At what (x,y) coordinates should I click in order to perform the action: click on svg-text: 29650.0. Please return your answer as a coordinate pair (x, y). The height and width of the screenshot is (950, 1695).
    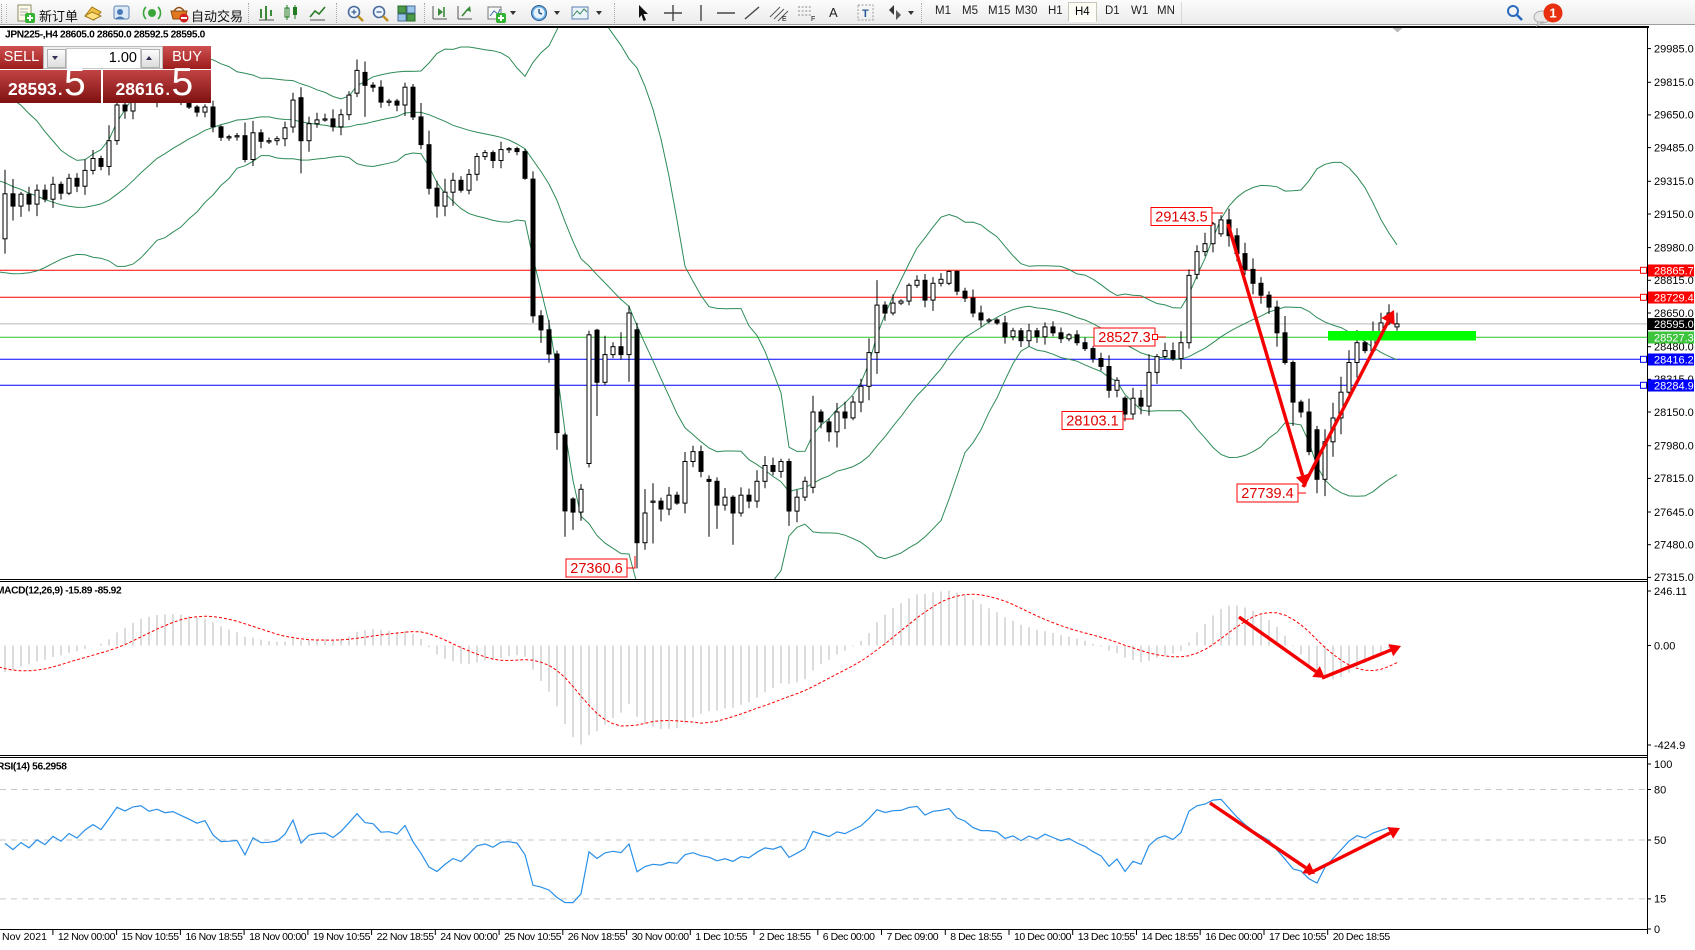
    Looking at the image, I should click on (1674, 116).